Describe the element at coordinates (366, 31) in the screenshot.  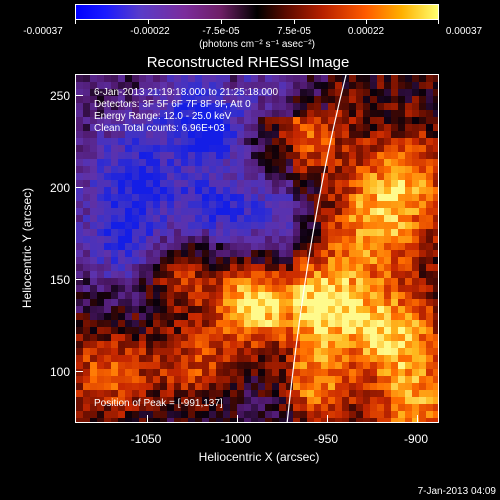
I see `colorbar-tick-label: 0.00022` at that location.